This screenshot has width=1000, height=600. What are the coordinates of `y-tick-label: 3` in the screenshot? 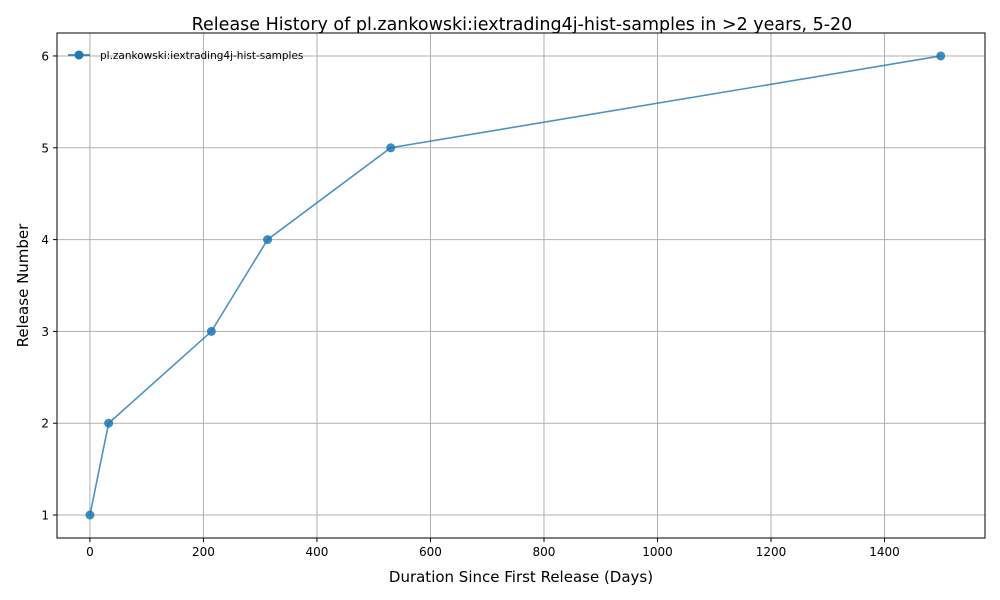 It's located at (45, 332).